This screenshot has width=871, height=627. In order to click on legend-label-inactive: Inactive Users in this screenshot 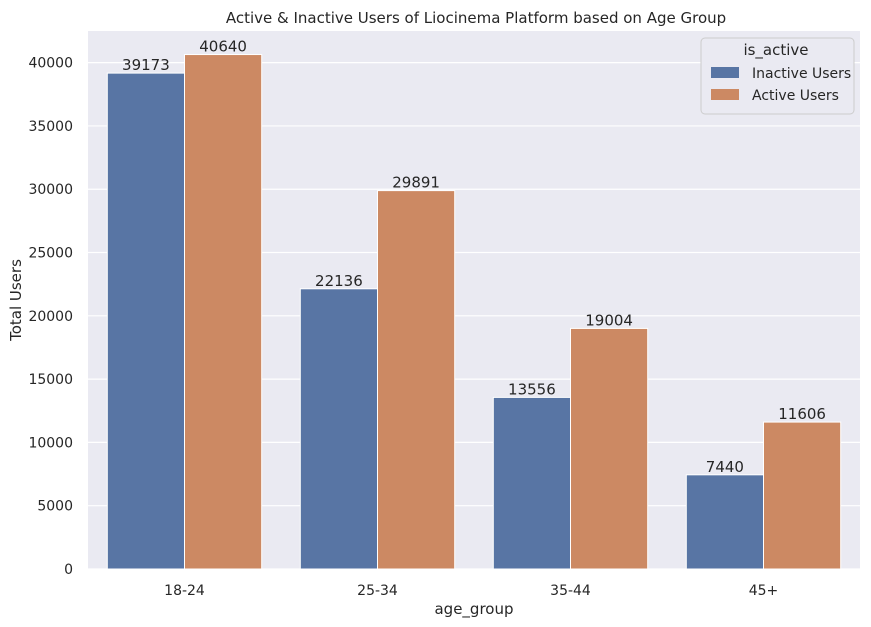, I will do `click(801, 74)`.